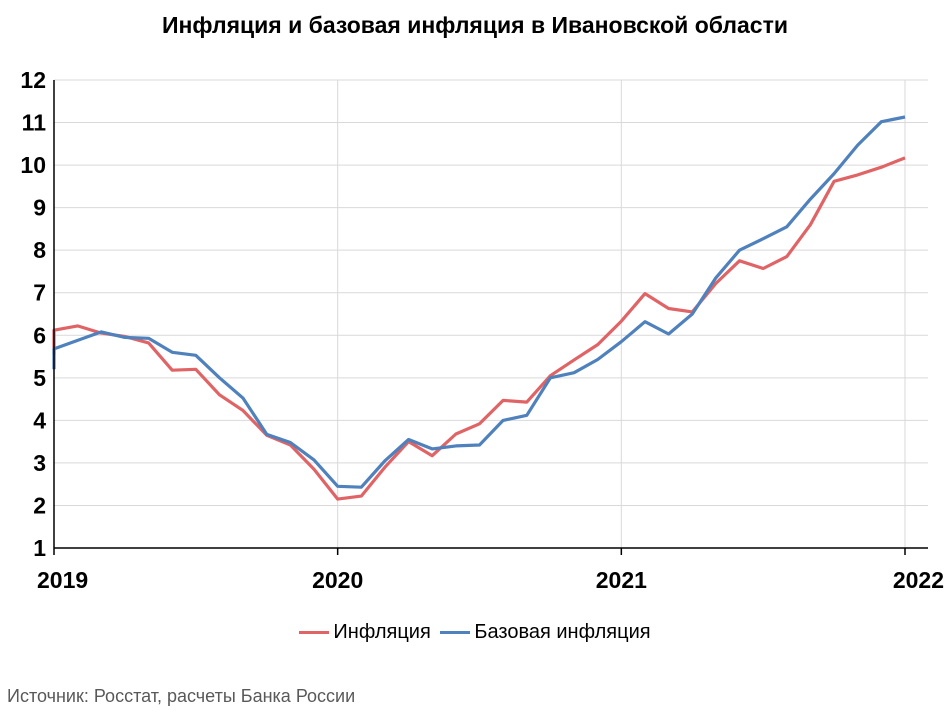 This screenshot has width=950, height=712. Describe the element at coordinates (39, 548) in the screenshot. I see `y-tick-label: 1` at that location.